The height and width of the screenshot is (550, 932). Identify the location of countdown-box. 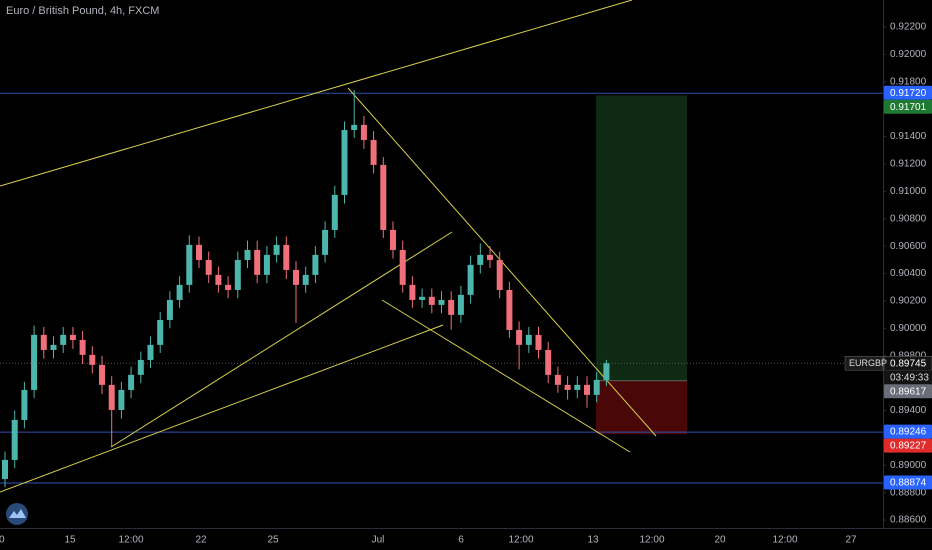
(908, 377).